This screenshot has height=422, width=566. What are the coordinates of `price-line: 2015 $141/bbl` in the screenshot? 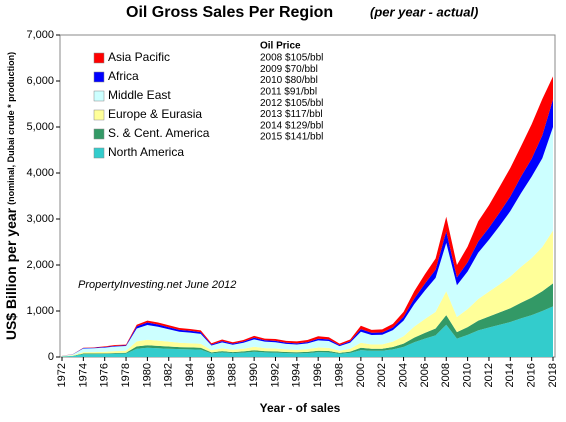 It's located at (291, 137).